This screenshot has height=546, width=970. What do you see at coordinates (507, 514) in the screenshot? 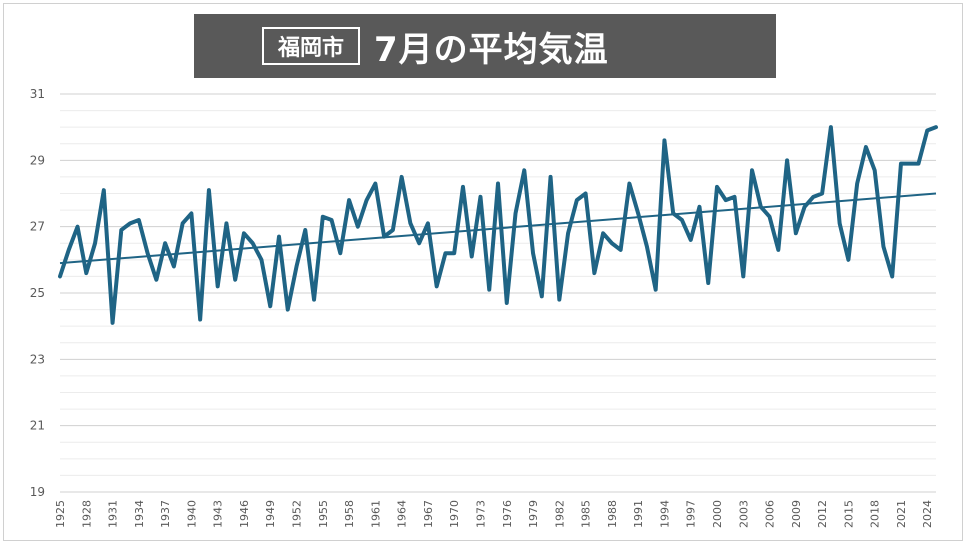
I see `x-tick-label: 1976` at bounding box center [507, 514].